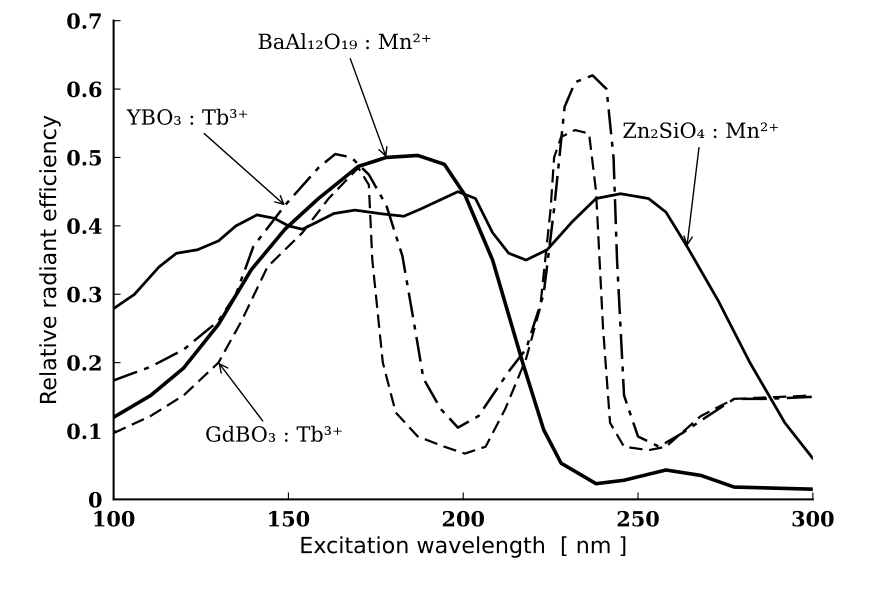 The image size is (874, 591). What do you see at coordinates (289, 518) in the screenshot?
I see `x-tick-label: 150` at bounding box center [289, 518].